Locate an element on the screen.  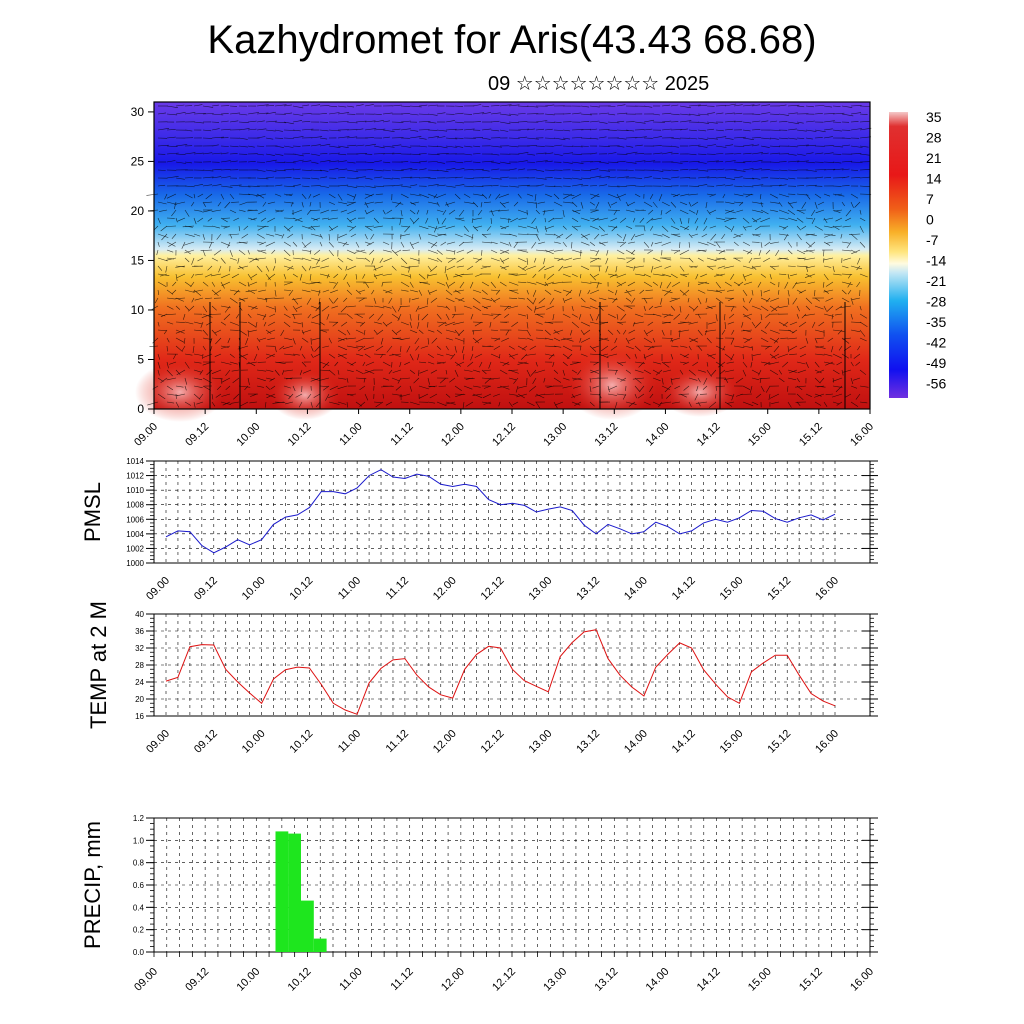
heatmap-xtick-label: 12.12 is located at coordinates (504, 435).